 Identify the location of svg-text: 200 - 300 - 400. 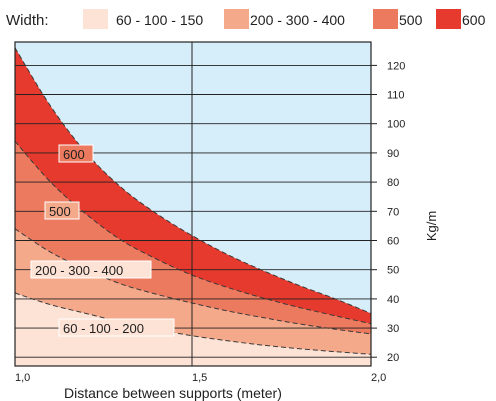
(79, 270).